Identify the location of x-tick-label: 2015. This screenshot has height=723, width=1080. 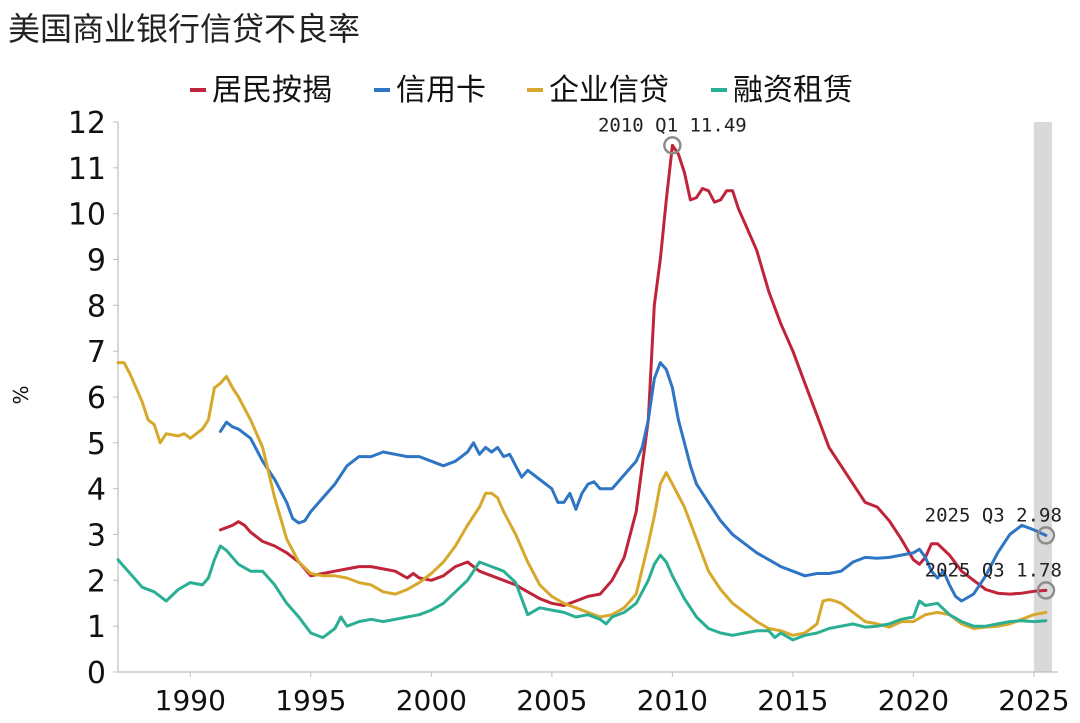
(792, 700).